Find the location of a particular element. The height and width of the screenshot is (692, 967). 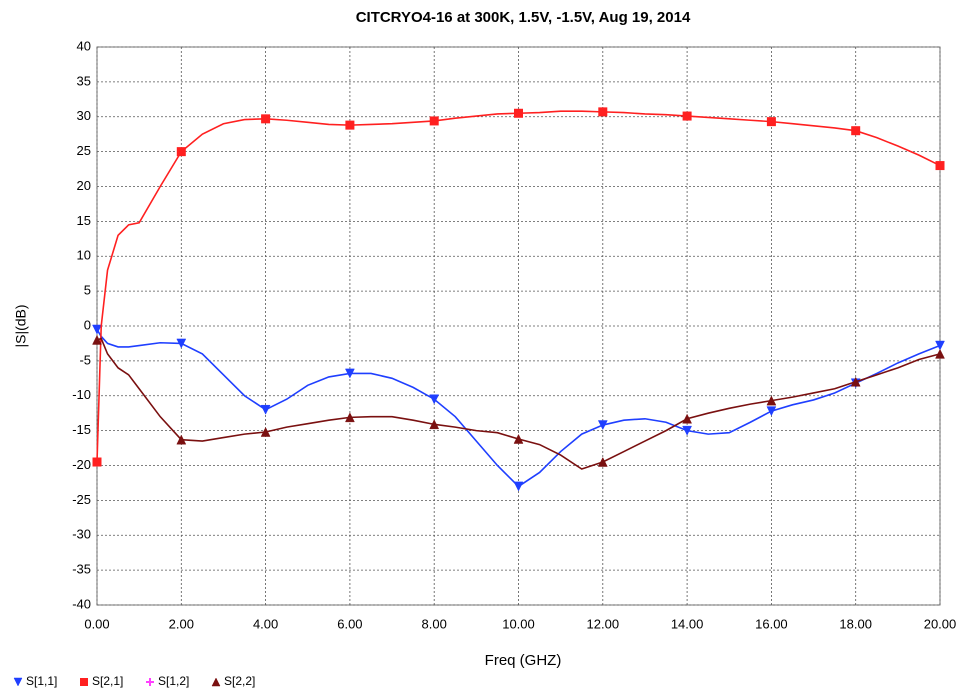

x-tick-label: 4.00 is located at coordinates (265, 623).